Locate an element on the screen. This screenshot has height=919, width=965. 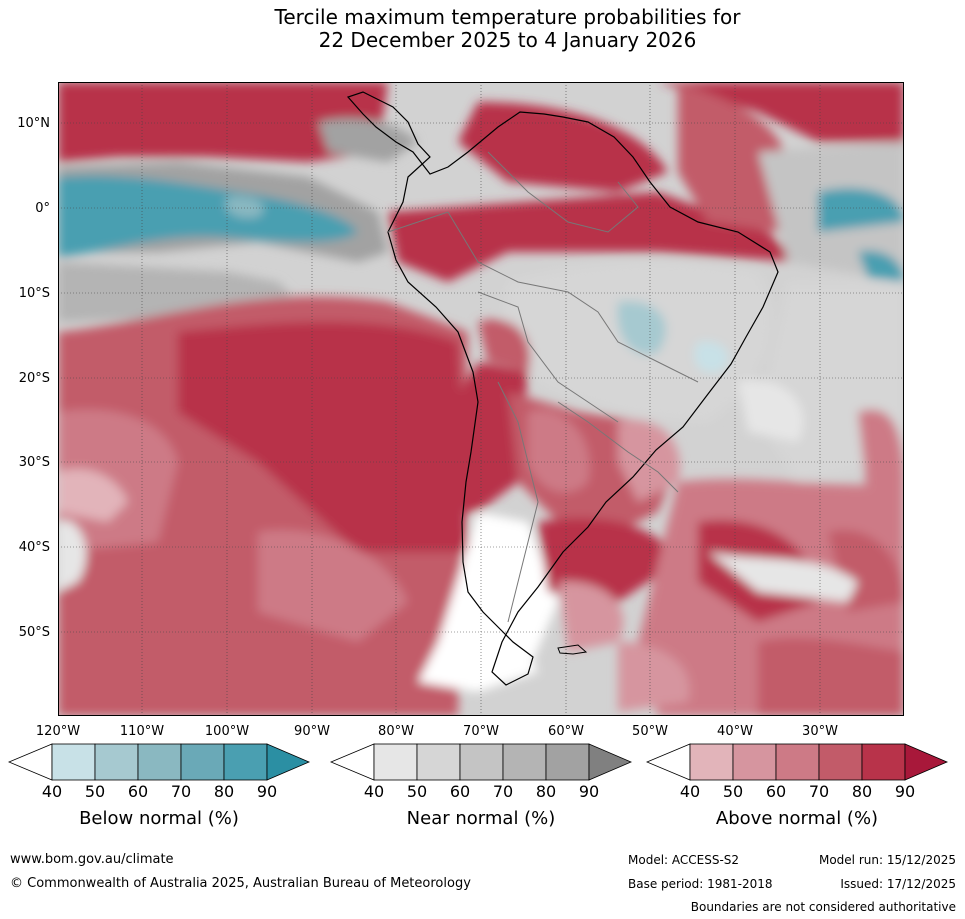
colorbar-near-normal is located at coordinates (481, 762).